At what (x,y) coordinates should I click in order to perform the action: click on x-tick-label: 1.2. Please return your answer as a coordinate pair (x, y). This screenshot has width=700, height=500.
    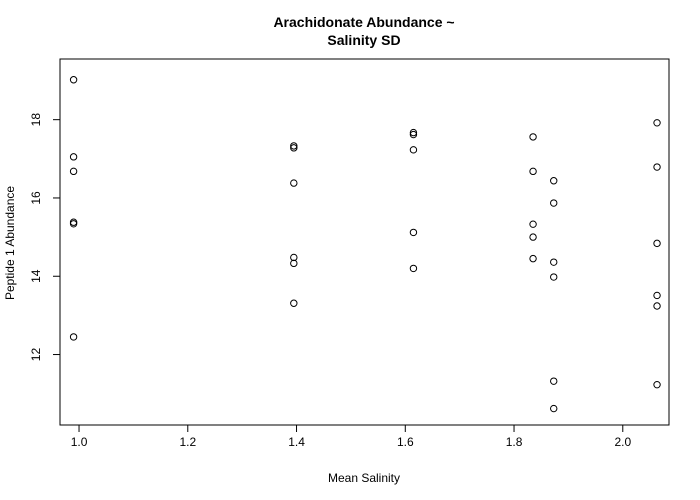
    Looking at the image, I should click on (187, 442).